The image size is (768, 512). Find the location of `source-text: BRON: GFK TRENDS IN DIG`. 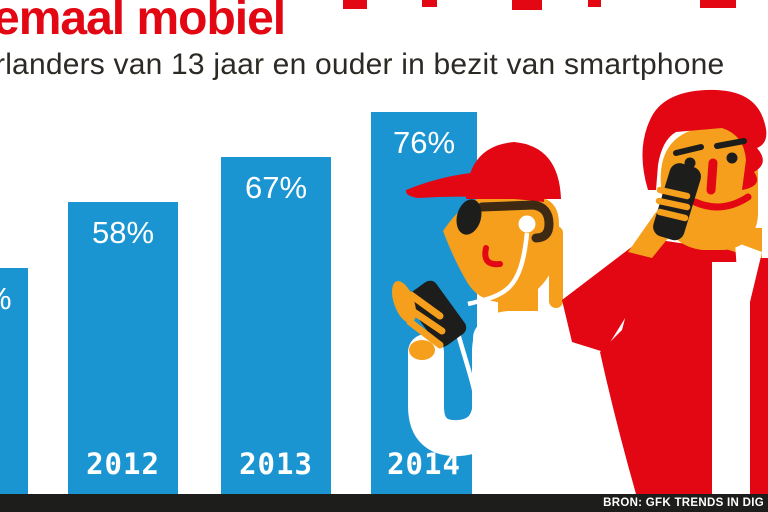

source-text: BRON: GFK TRENDS IN DIG is located at coordinates (683, 503).